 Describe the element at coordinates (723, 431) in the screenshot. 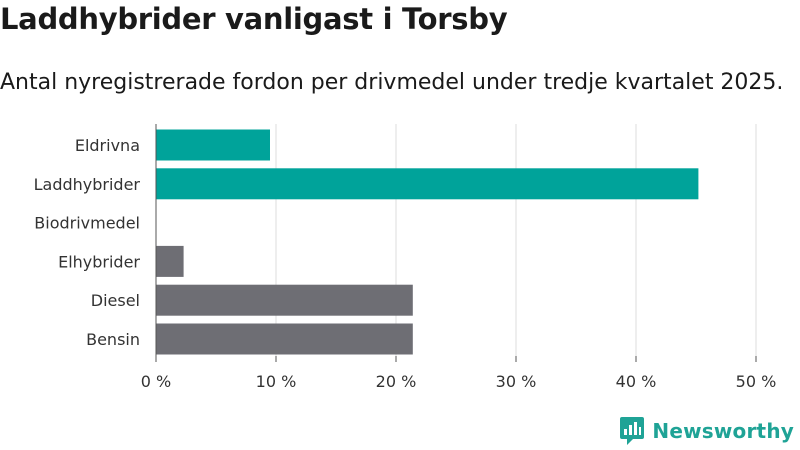

I see `brand-name: Newsworthy` at that location.